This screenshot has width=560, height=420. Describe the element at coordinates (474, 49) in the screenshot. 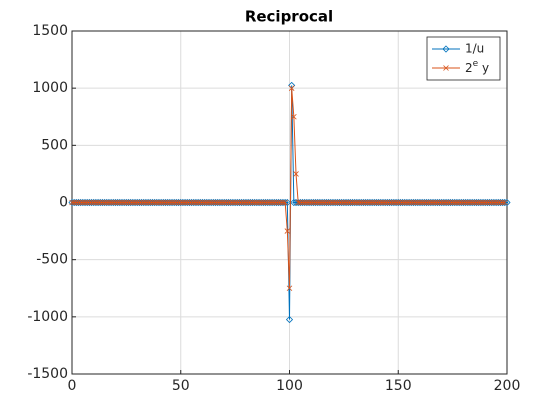

I see `legend-label: 1/u` at that location.